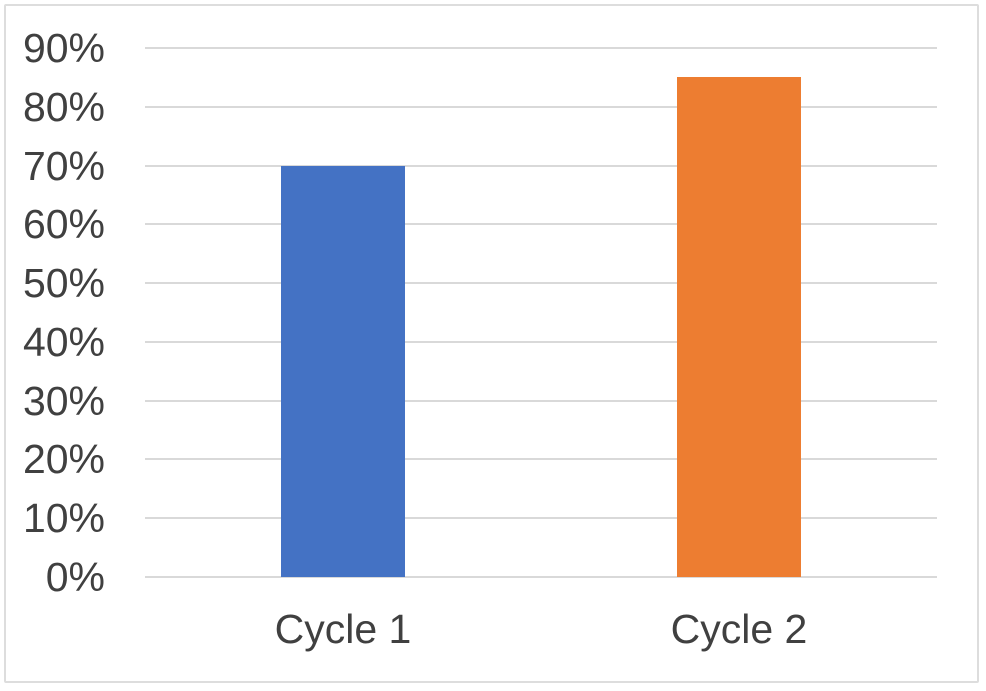 Image resolution: width=986 pixels, height=691 pixels. Describe the element at coordinates (63, 283) in the screenshot. I see `y-axis-tick-label: 50%` at that location.